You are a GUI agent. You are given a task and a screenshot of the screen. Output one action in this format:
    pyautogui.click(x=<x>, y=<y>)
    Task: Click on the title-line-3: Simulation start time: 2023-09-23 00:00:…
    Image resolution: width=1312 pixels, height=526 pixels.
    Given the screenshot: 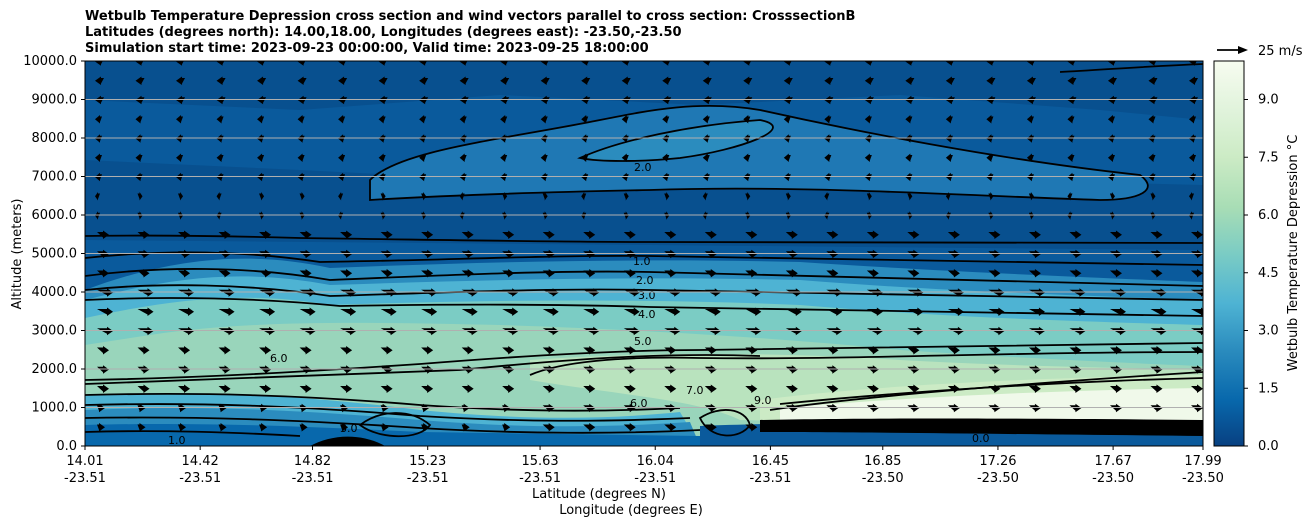 What is the action you would take?
    pyautogui.click(x=367, y=48)
    